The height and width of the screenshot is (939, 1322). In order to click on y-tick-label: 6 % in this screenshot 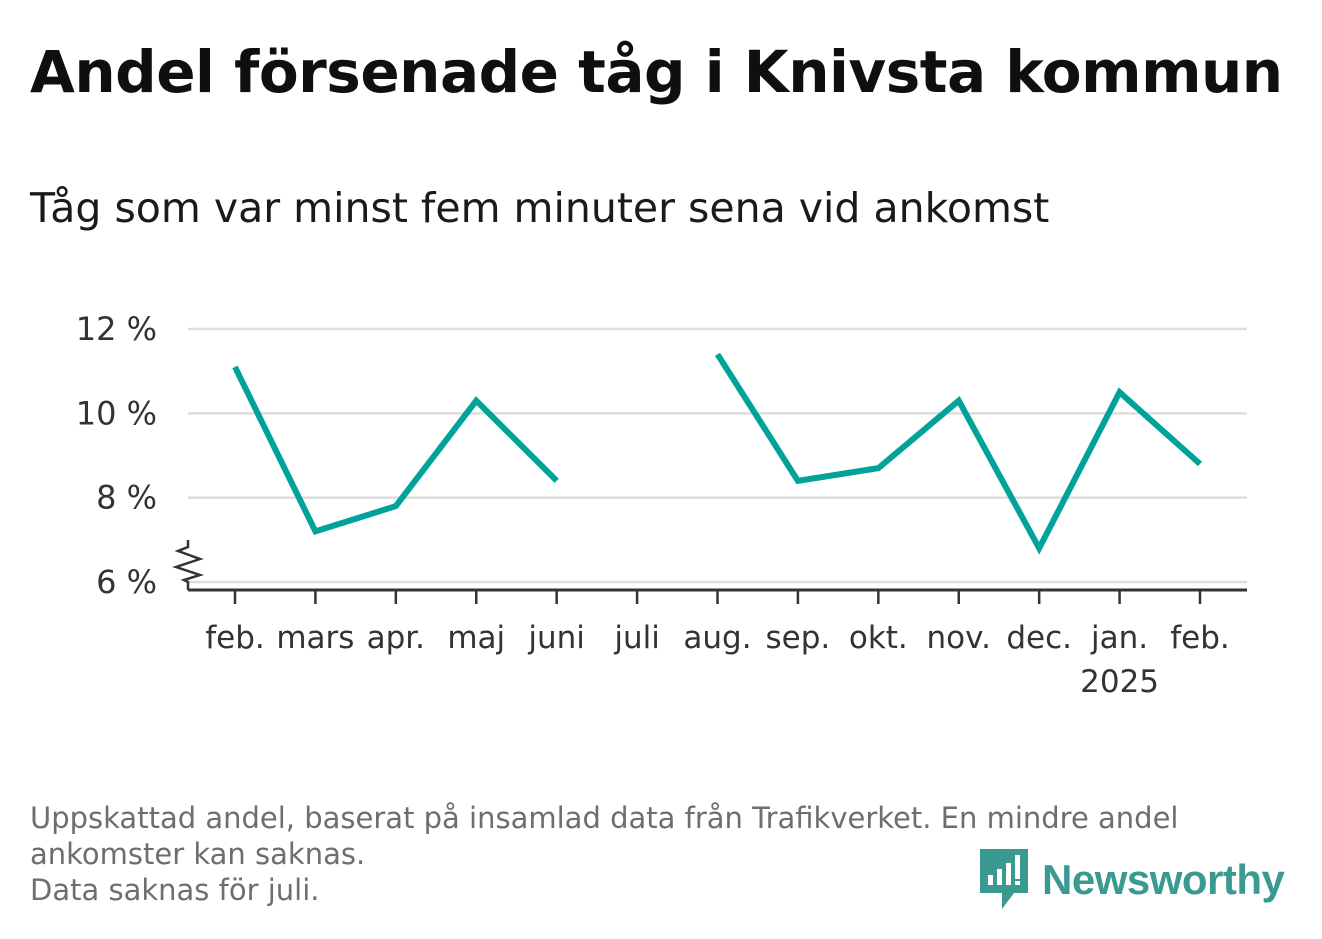, I will do `click(126, 582)`.